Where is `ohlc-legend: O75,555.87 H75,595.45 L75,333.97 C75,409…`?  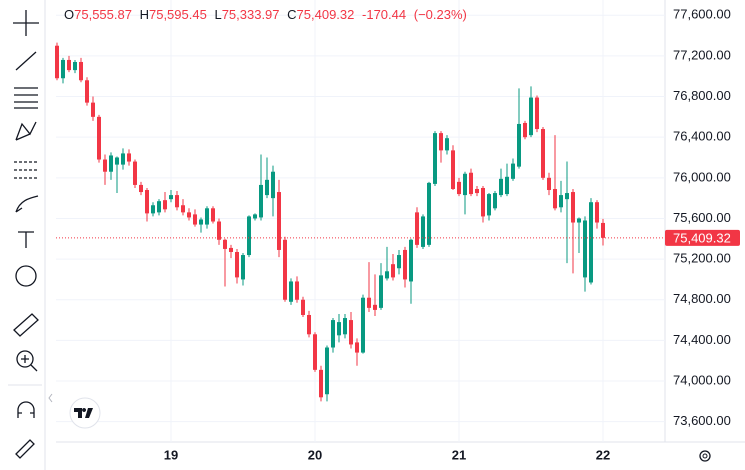 ohlc-legend: O75,555.87 H75,595.45 L75,333.97 C75,409… is located at coordinates (265, 14).